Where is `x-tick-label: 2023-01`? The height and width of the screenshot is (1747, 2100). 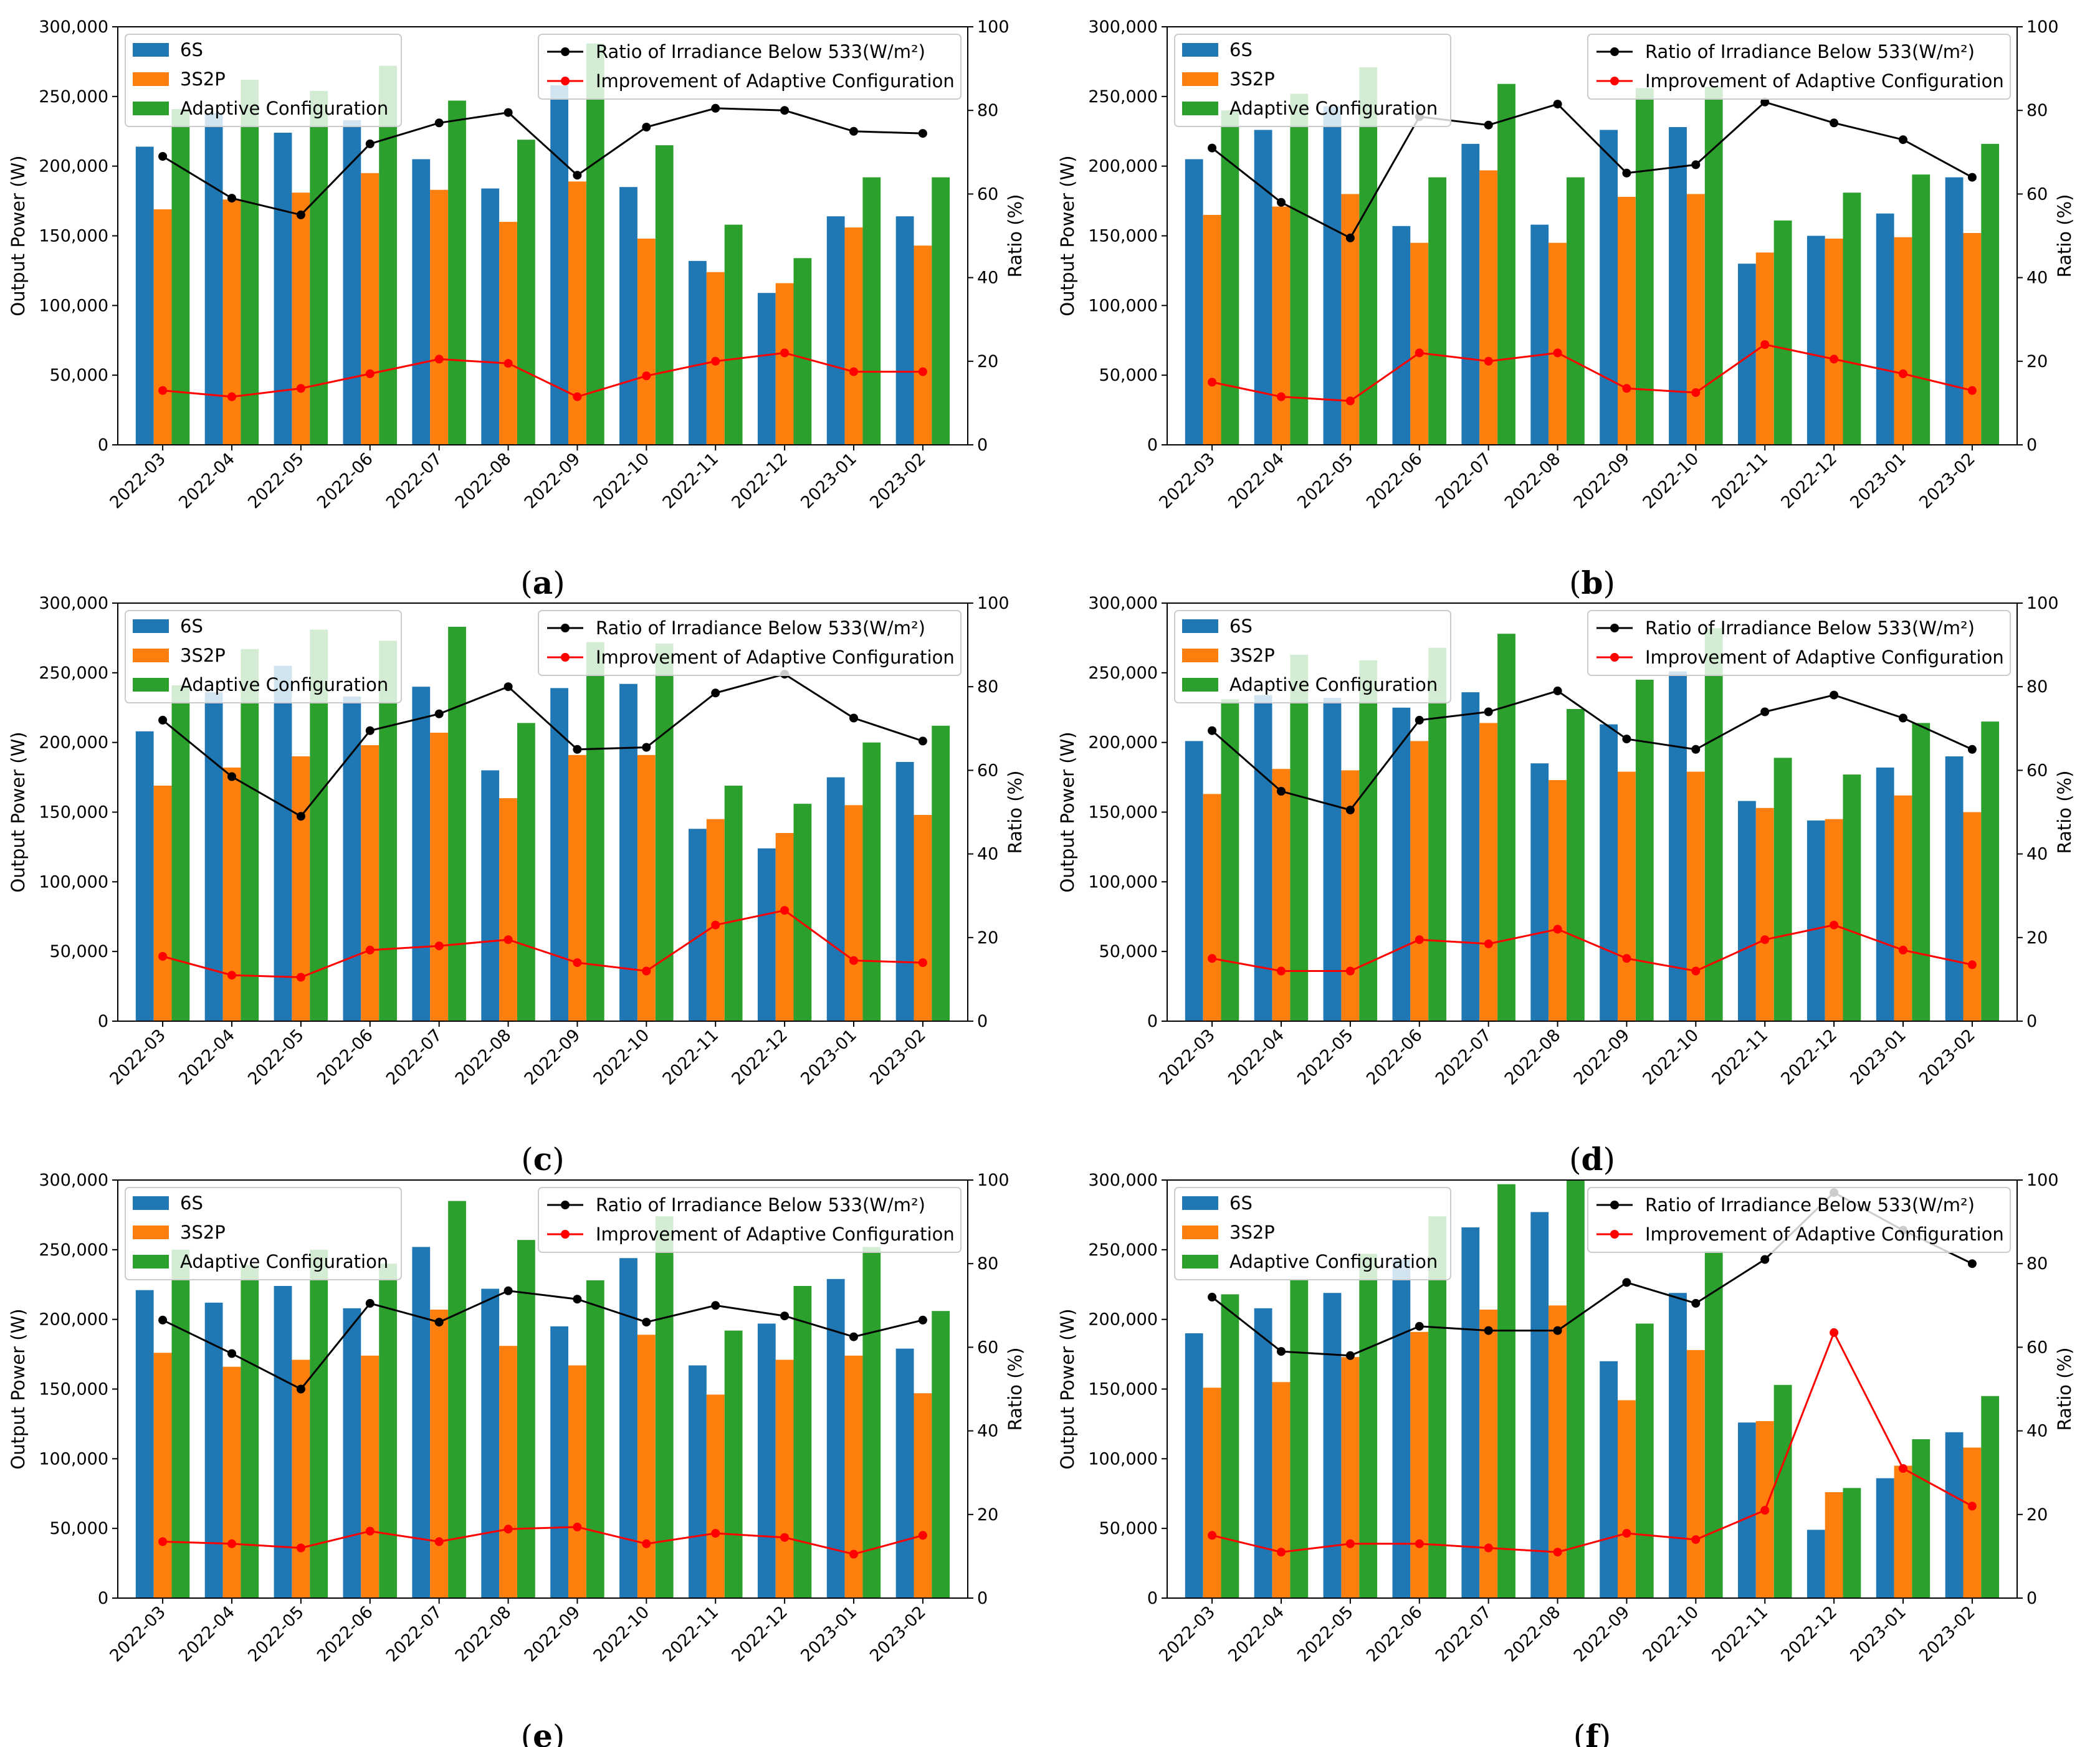
x-tick-label: 2023-01 is located at coordinates (829, 1057).